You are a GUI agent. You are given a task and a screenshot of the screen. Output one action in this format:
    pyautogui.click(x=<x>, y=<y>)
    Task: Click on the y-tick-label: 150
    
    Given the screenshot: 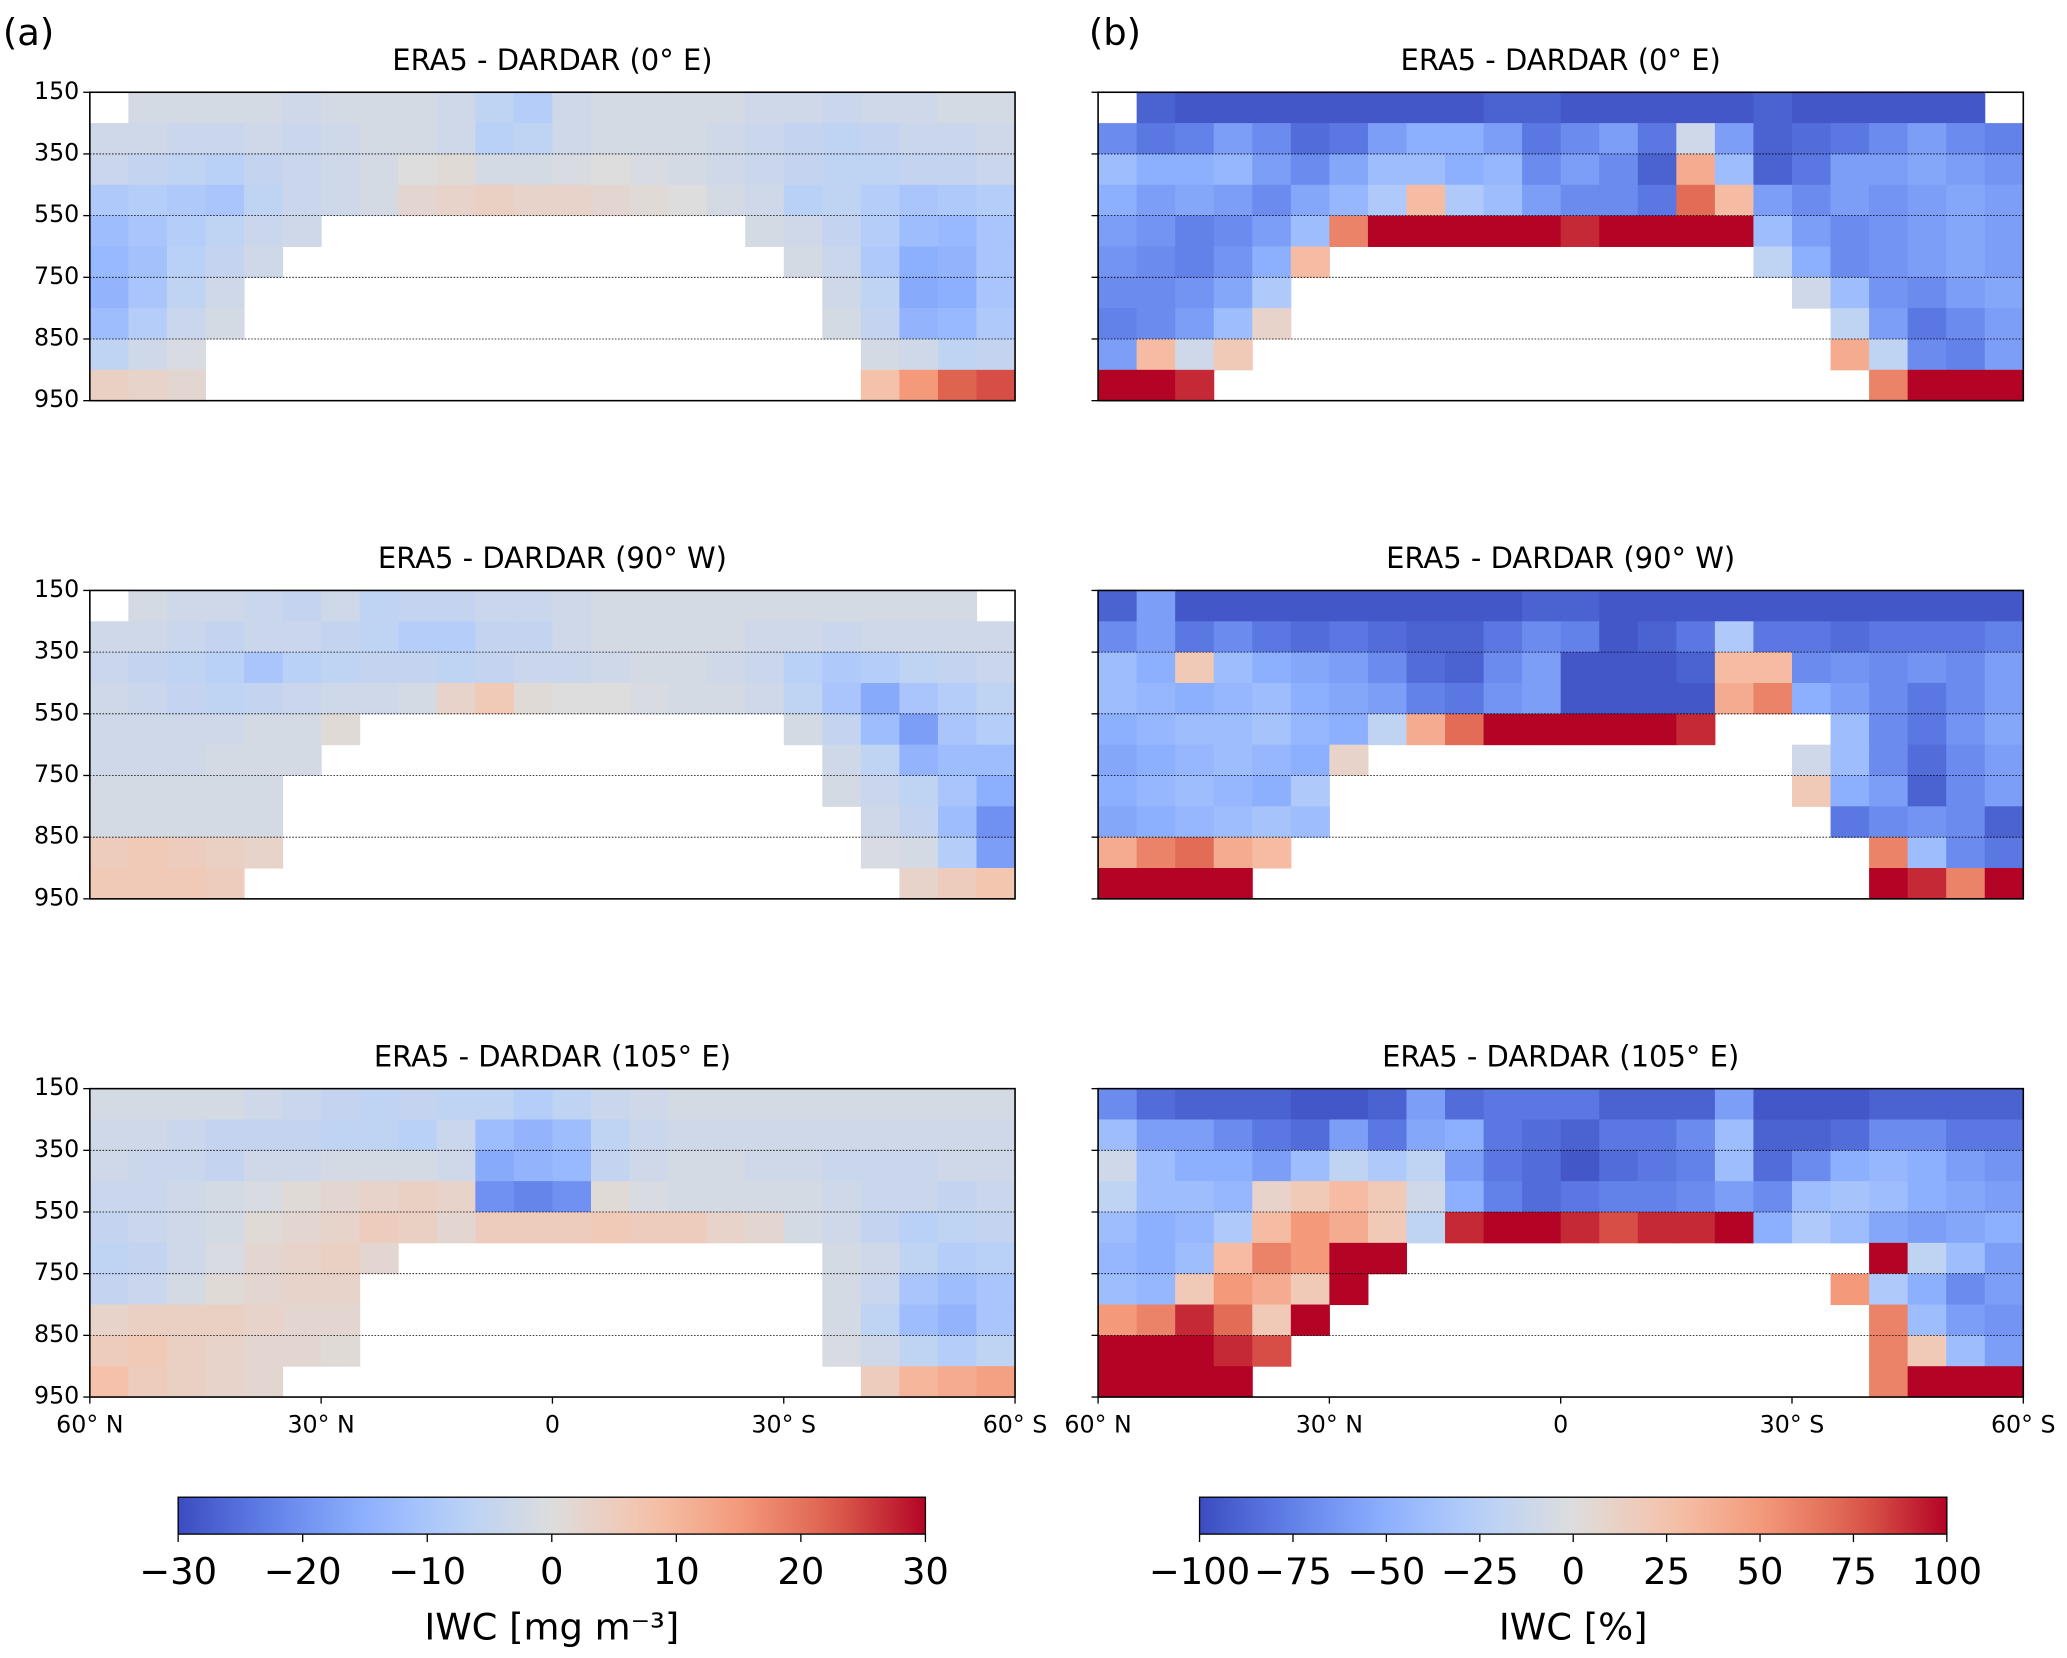 What is the action you would take?
    pyautogui.click(x=56, y=589)
    